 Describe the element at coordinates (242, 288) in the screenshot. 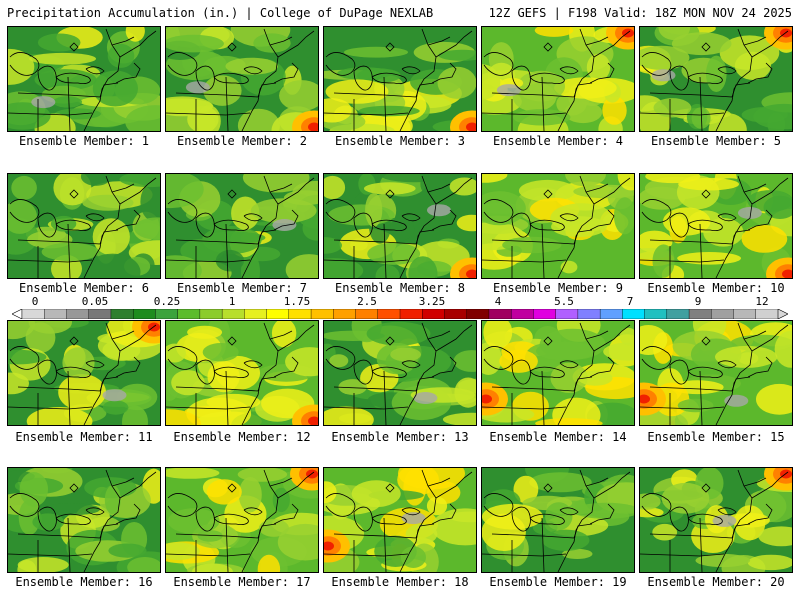

I see `ensemble-member-label: Ensemble Member: 7` at that location.